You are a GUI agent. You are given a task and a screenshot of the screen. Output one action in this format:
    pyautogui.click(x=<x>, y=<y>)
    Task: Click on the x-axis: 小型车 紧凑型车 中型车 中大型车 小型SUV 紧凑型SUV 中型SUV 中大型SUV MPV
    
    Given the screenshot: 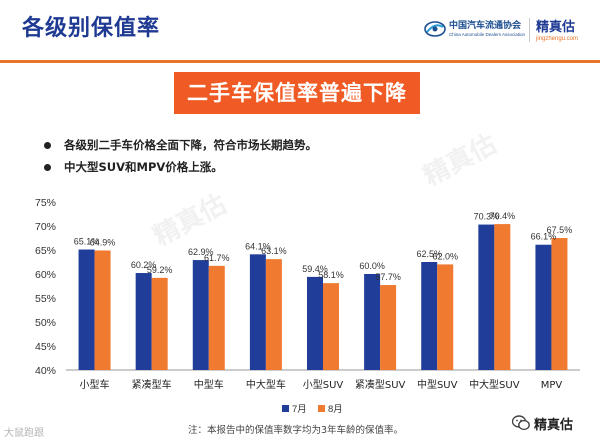 What is the action you would take?
    pyautogui.click(x=323, y=380)
    